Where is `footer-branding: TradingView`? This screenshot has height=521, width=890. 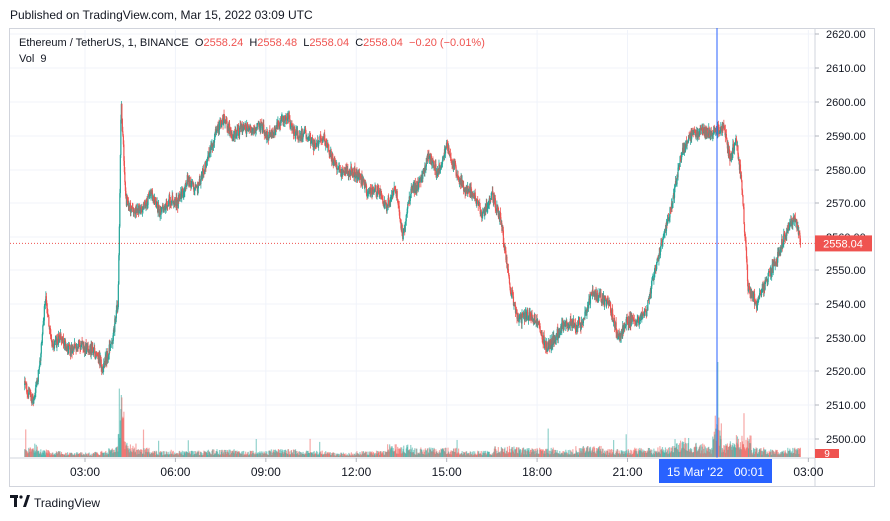 footer-branding: TradingView is located at coordinates (55, 502).